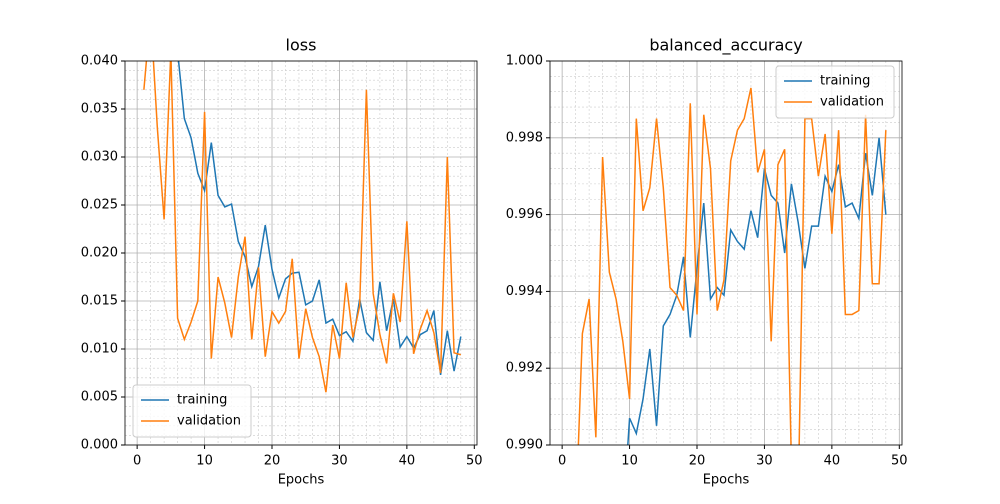  Describe the element at coordinates (301, 45) in the screenshot. I see `subplot-title: loss` at that location.